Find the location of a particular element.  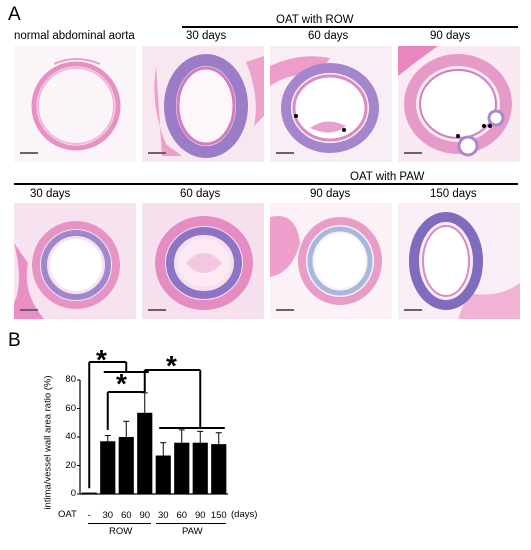

y-tick-label: 0 is located at coordinates (73, 493).